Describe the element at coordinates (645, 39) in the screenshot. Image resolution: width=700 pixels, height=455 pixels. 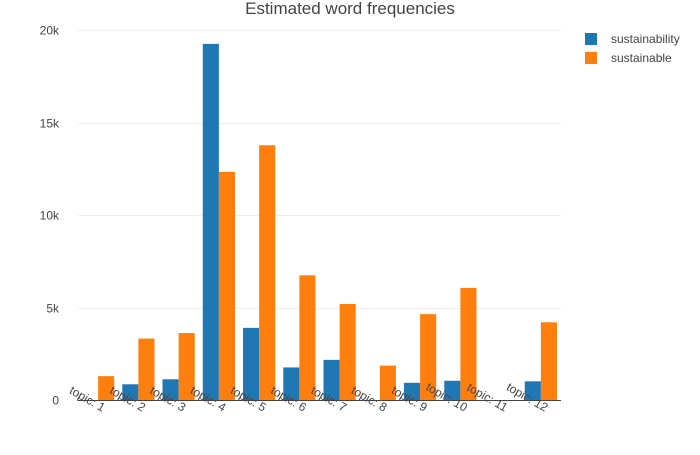
I see `legend-label: sustainability` at that location.